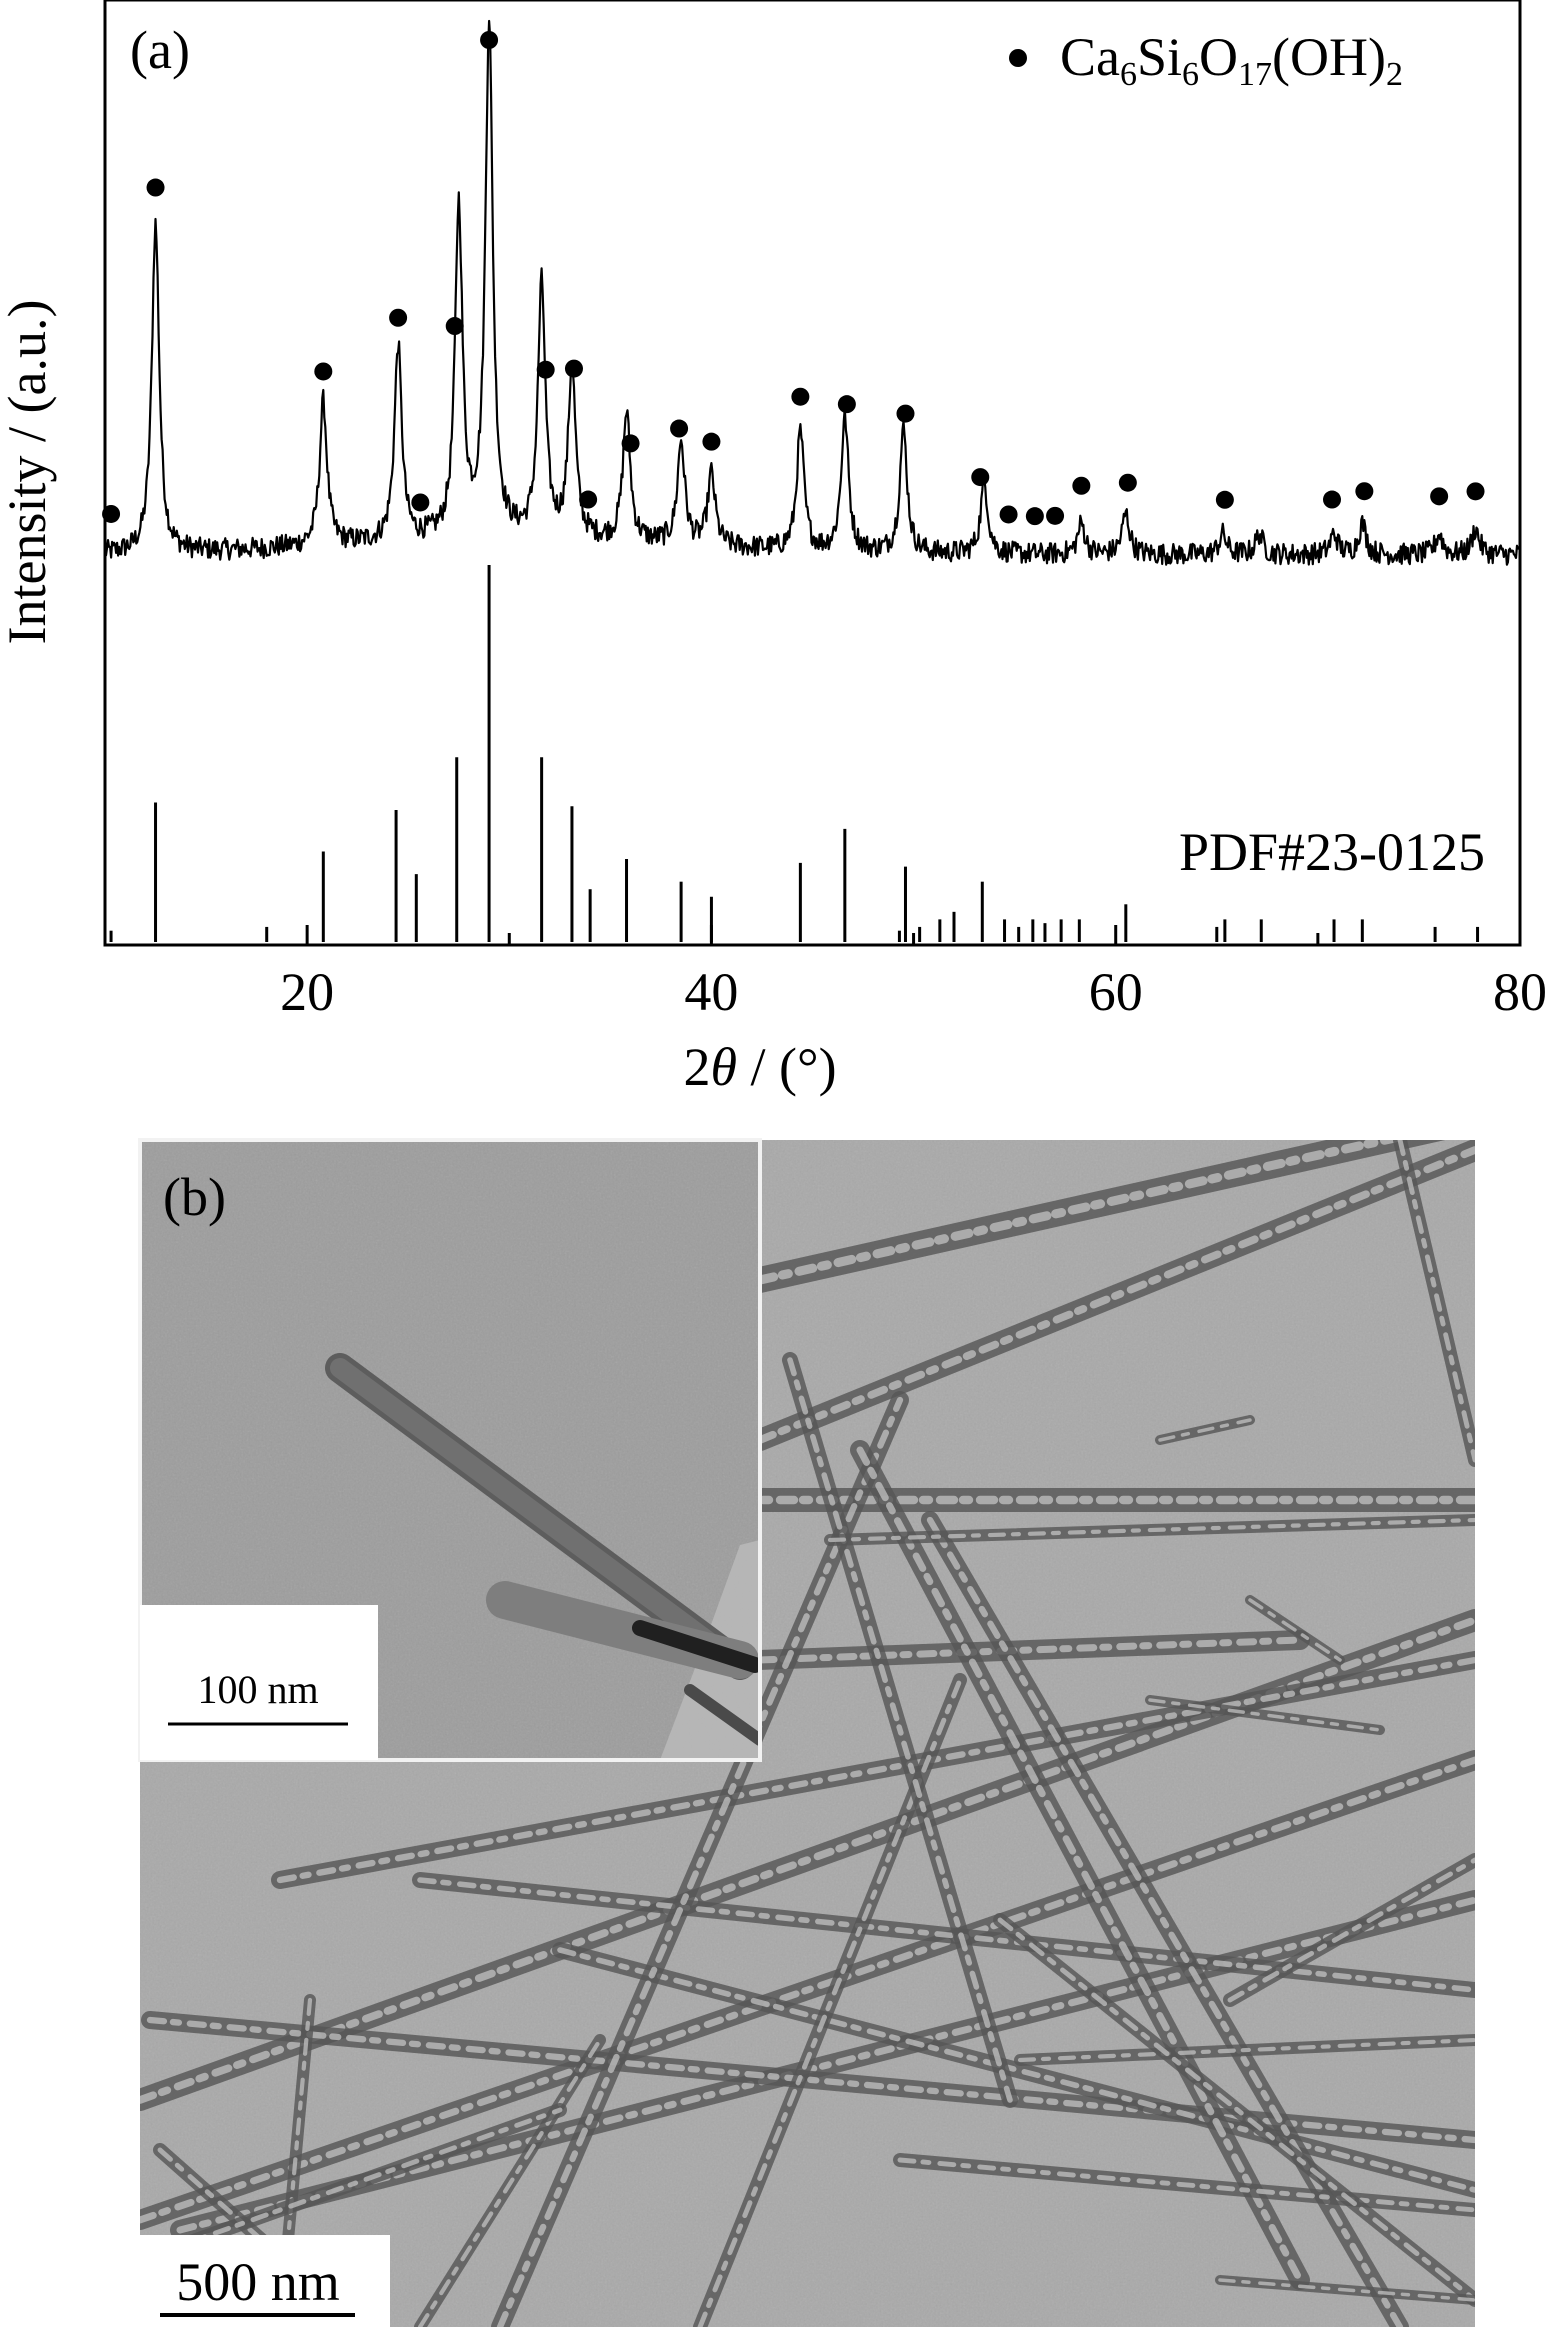  I want to click on inset-nanorod-core, so click(540, 1516).